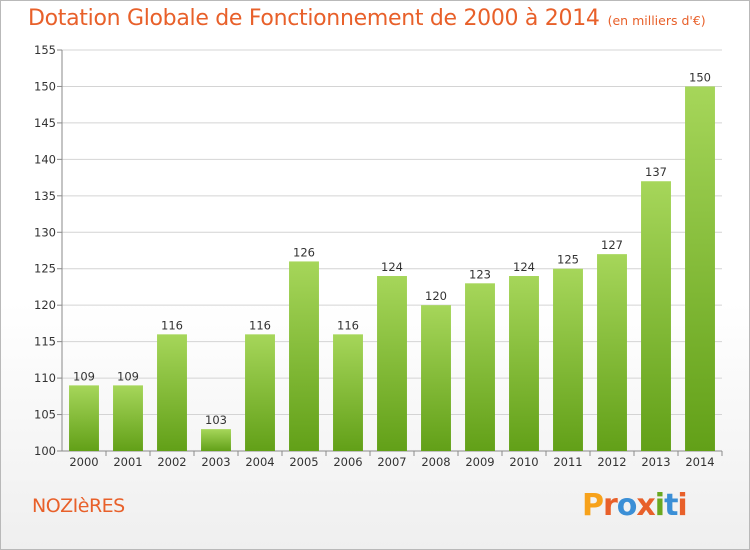 This screenshot has height=550, width=750. Describe the element at coordinates (304, 252) in the screenshot. I see `data-label: 126` at that location.